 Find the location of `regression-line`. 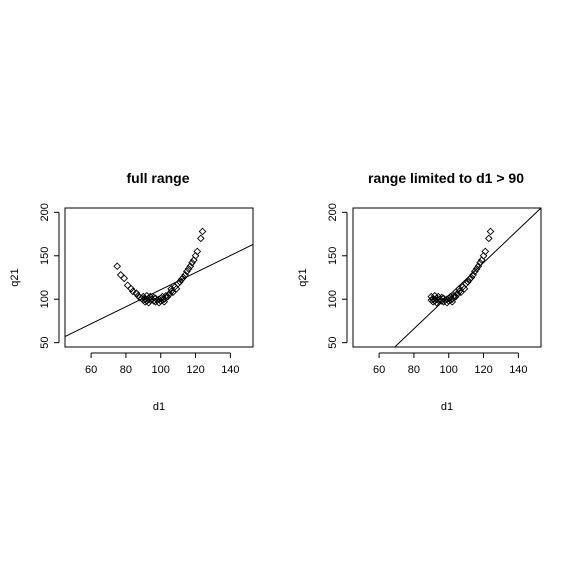

regression-line is located at coordinates (159, 291).